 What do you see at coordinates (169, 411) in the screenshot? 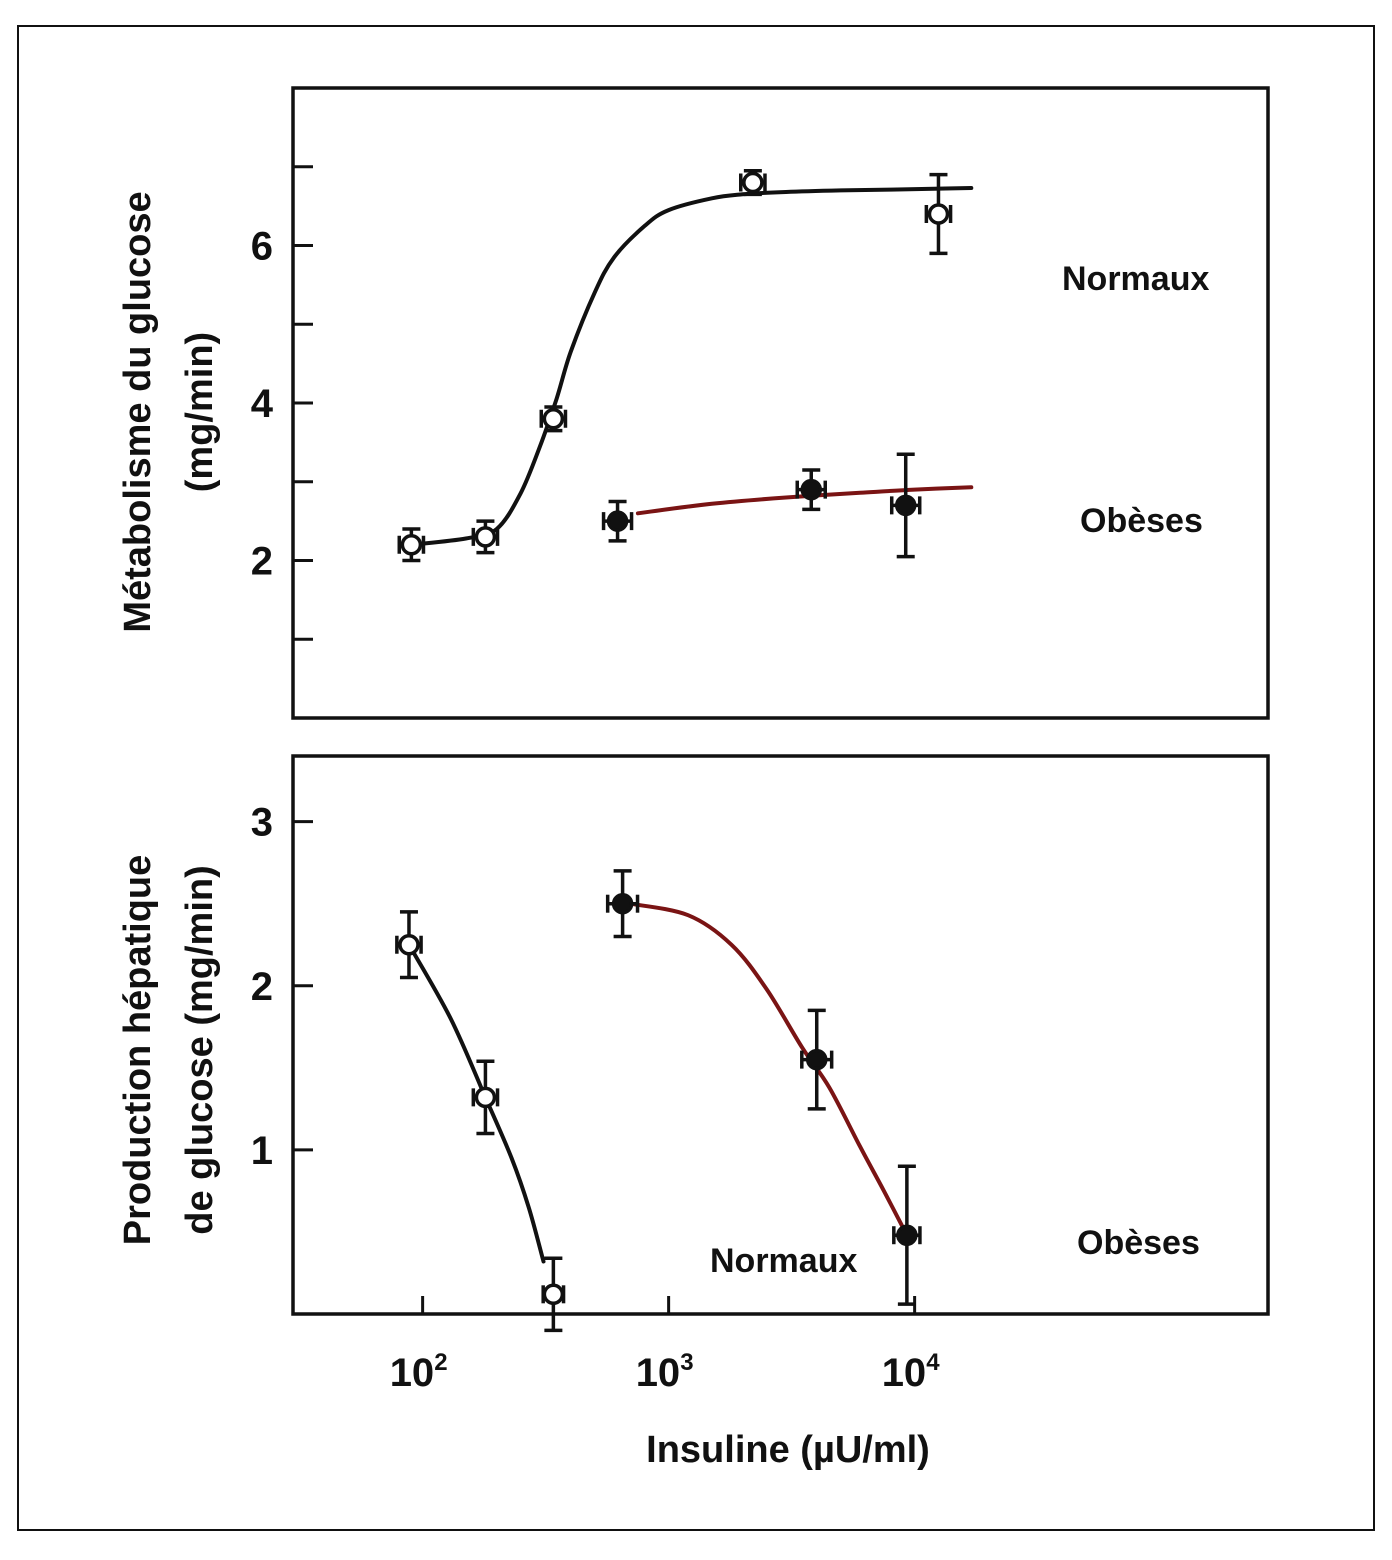
I see `top-y-axis-label: Métabolisme du glucose (mg/min)` at bounding box center [169, 411].